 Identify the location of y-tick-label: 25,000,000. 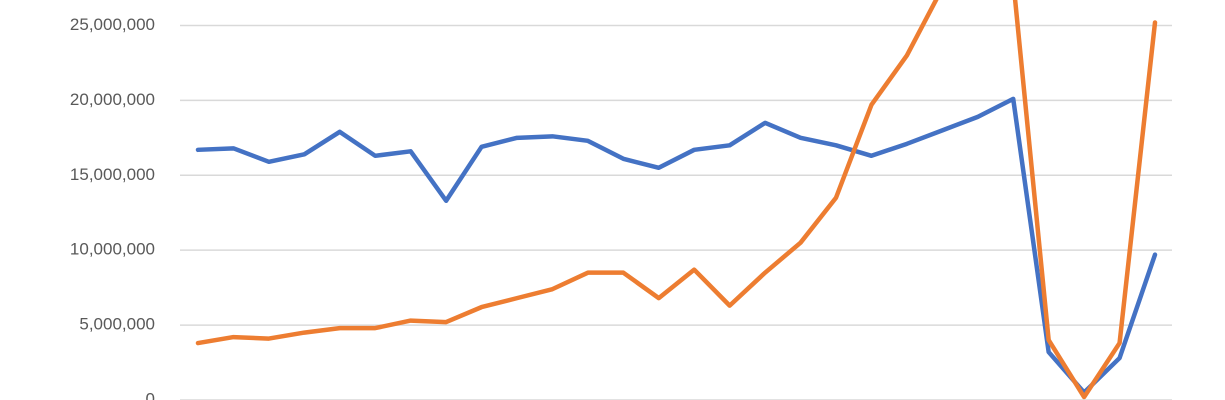
(112, 24).